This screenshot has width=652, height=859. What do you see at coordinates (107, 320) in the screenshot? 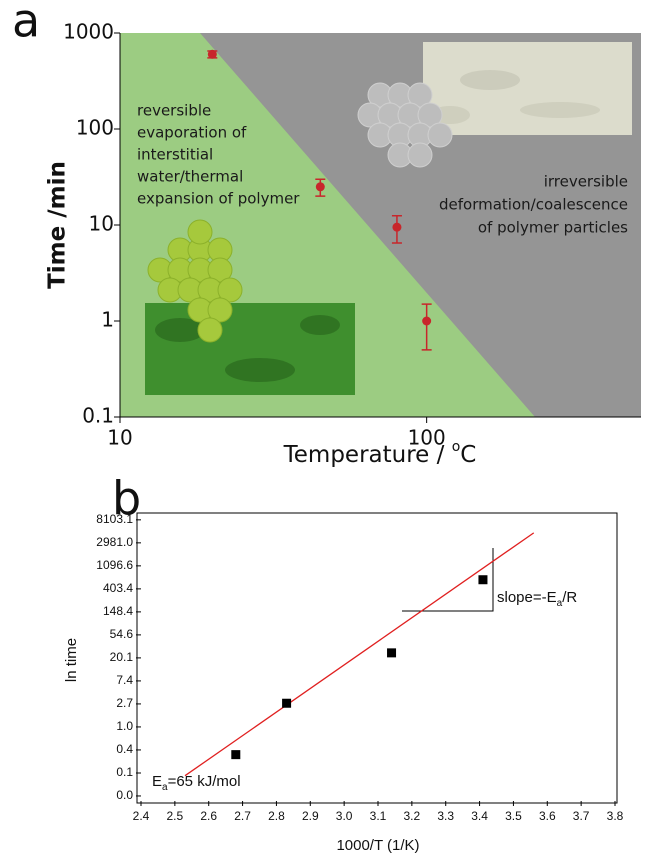
I see `y-tick-label: 1` at bounding box center [107, 320].